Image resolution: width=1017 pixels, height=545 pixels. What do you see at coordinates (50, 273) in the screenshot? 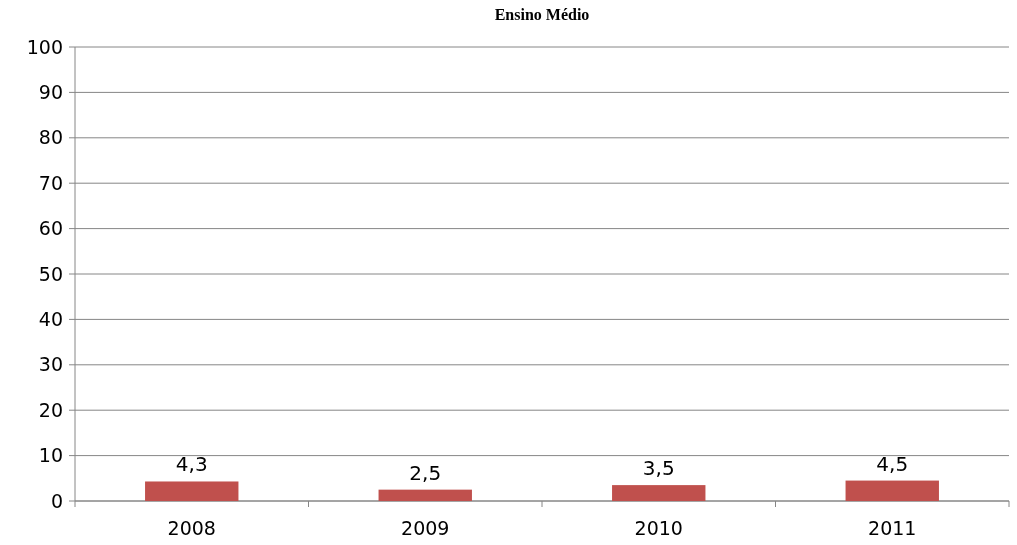
I see `y-tick-label: 50` at bounding box center [50, 273].